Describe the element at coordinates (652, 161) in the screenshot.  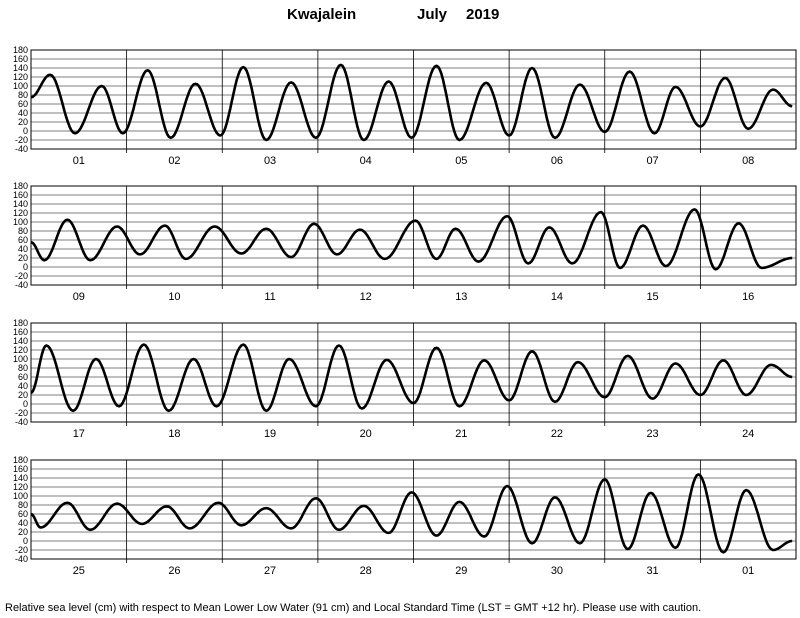
I see `day-label: 07` at that location.